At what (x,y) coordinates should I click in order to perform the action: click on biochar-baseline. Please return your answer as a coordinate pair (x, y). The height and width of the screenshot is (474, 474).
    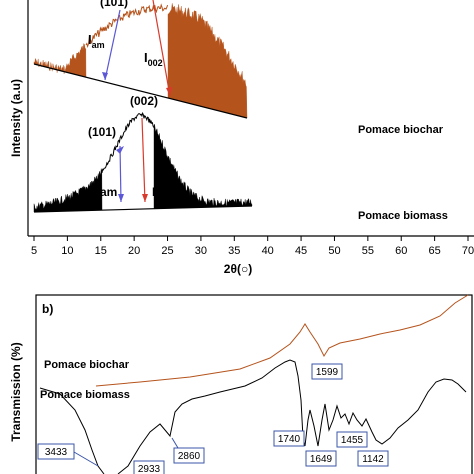
    Looking at the image, I should click on (140, 91).